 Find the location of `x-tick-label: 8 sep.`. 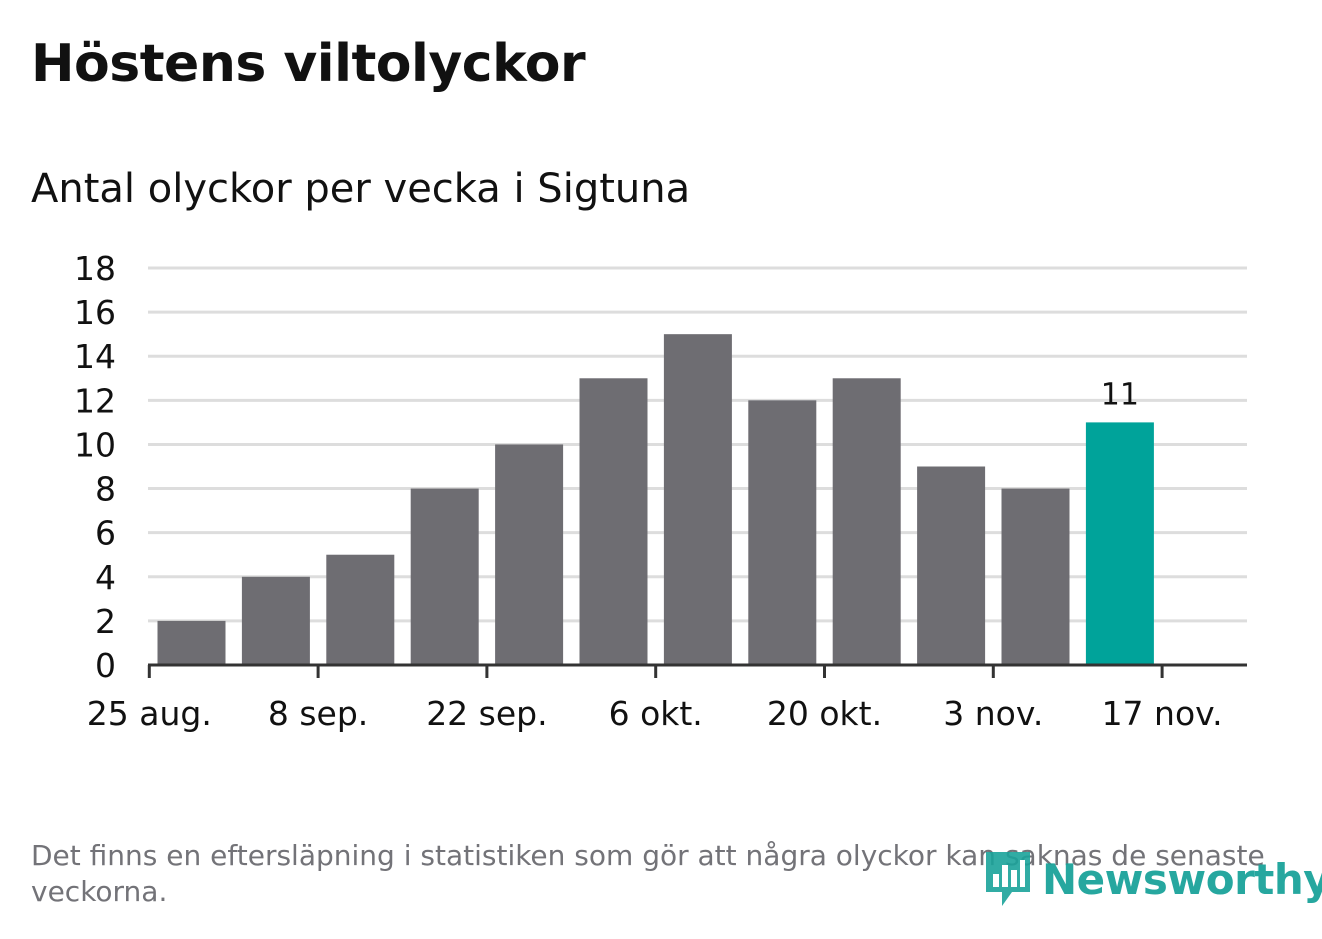

x-tick-label: 8 sep. is located at coordinates (318, 713).